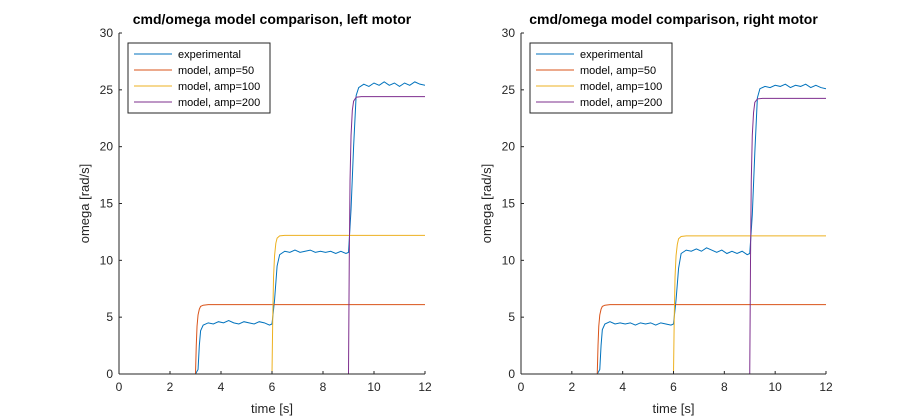  I want to click on chart-title: cmd/omega model comparison, right motor, so click(673, 19).